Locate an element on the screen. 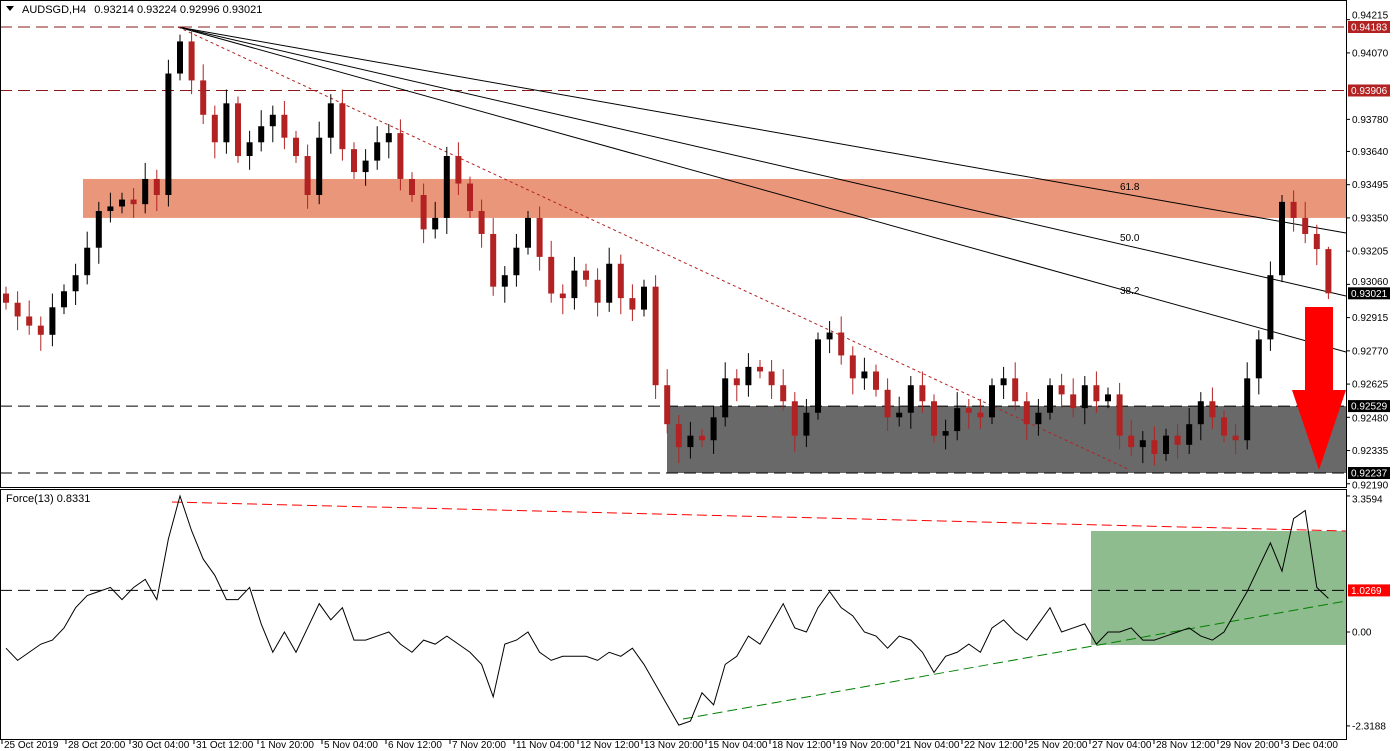  force-indicator-label: Force(13) 0.8331 is located at coordinates (48, 499).